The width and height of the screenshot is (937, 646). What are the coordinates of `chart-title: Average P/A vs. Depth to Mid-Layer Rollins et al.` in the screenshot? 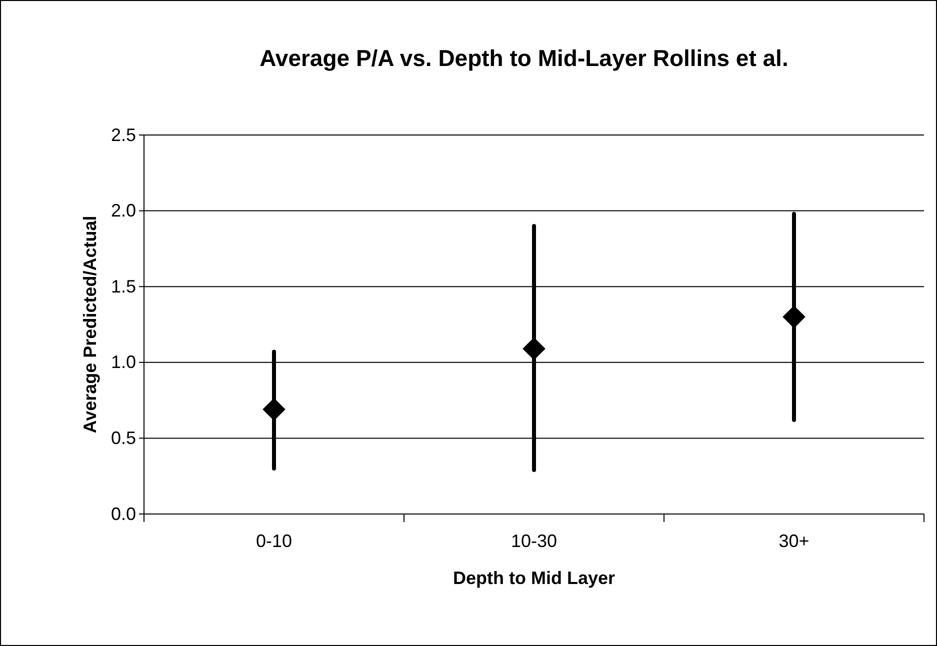 It's located at (524, 58).